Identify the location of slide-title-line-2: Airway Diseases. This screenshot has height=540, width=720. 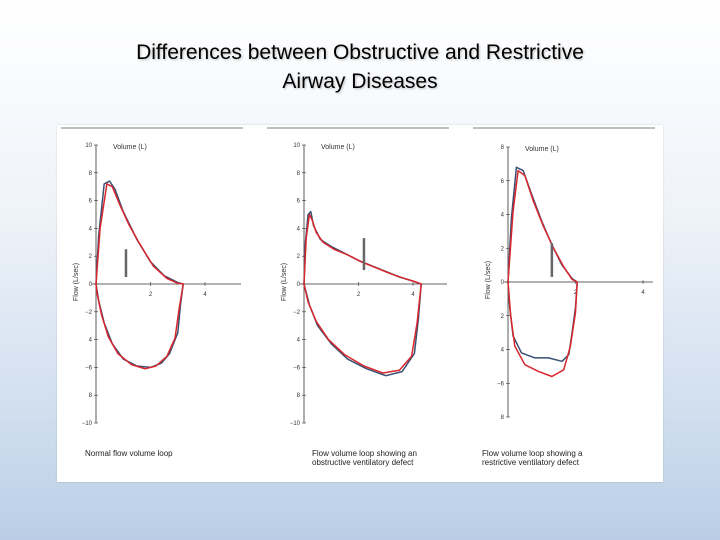
(360, 81).